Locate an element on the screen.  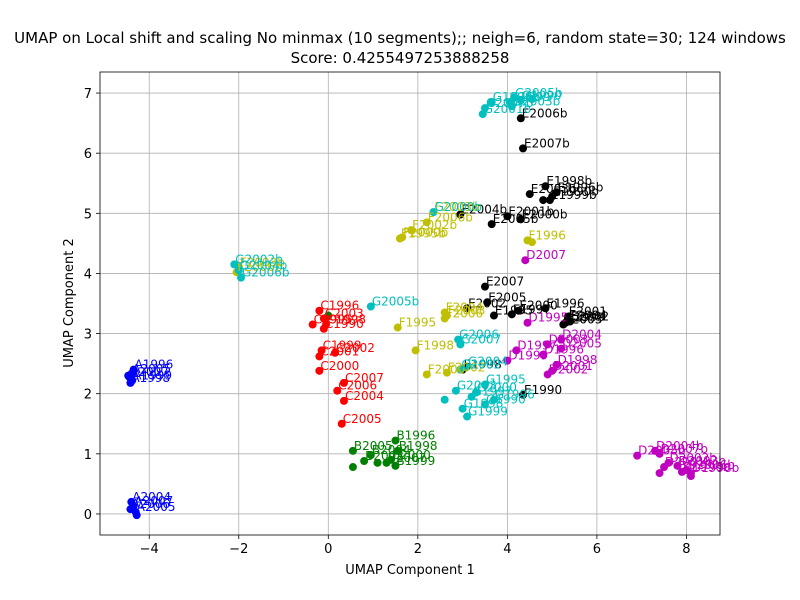
point-label: G2006b is located at coordinates (265, 273).